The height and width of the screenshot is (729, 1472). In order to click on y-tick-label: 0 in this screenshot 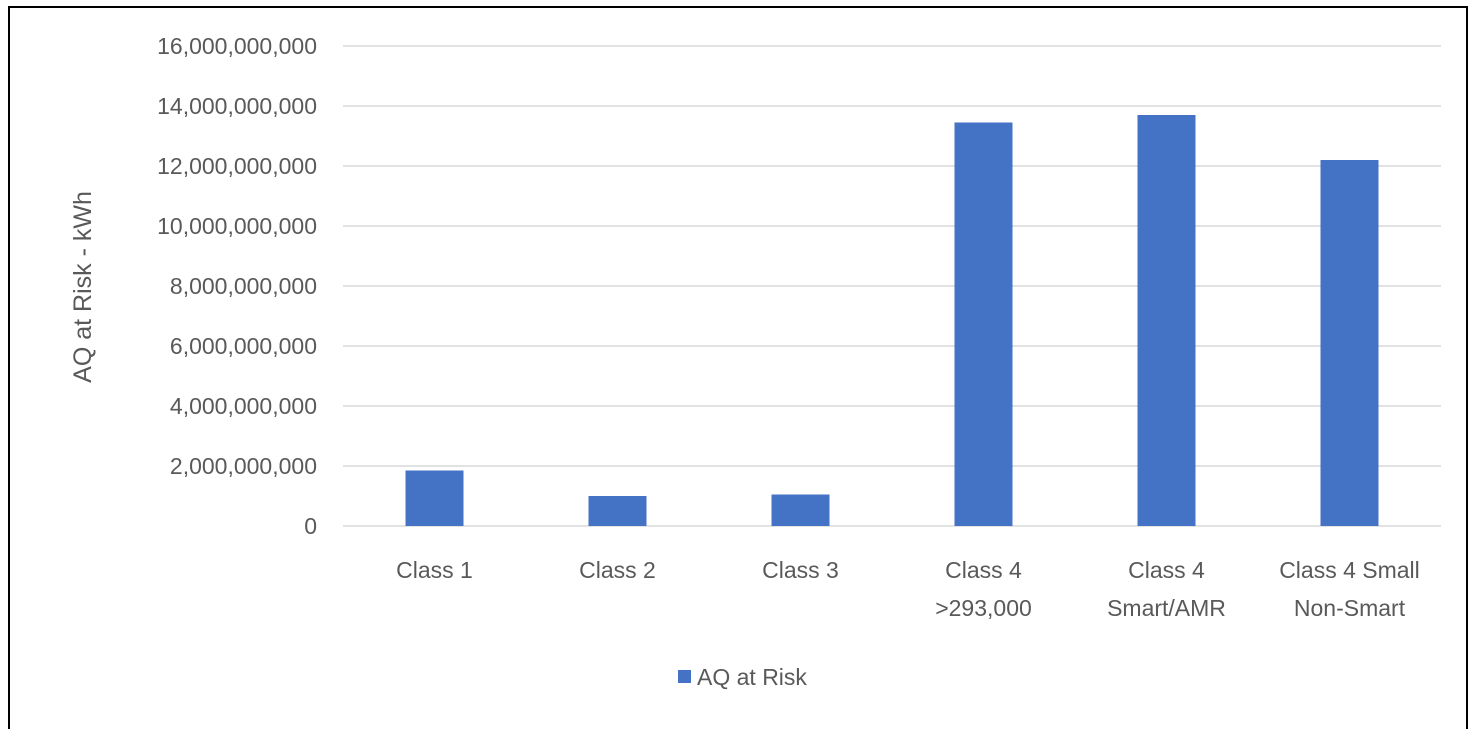, I will do `click(310, 526)`.